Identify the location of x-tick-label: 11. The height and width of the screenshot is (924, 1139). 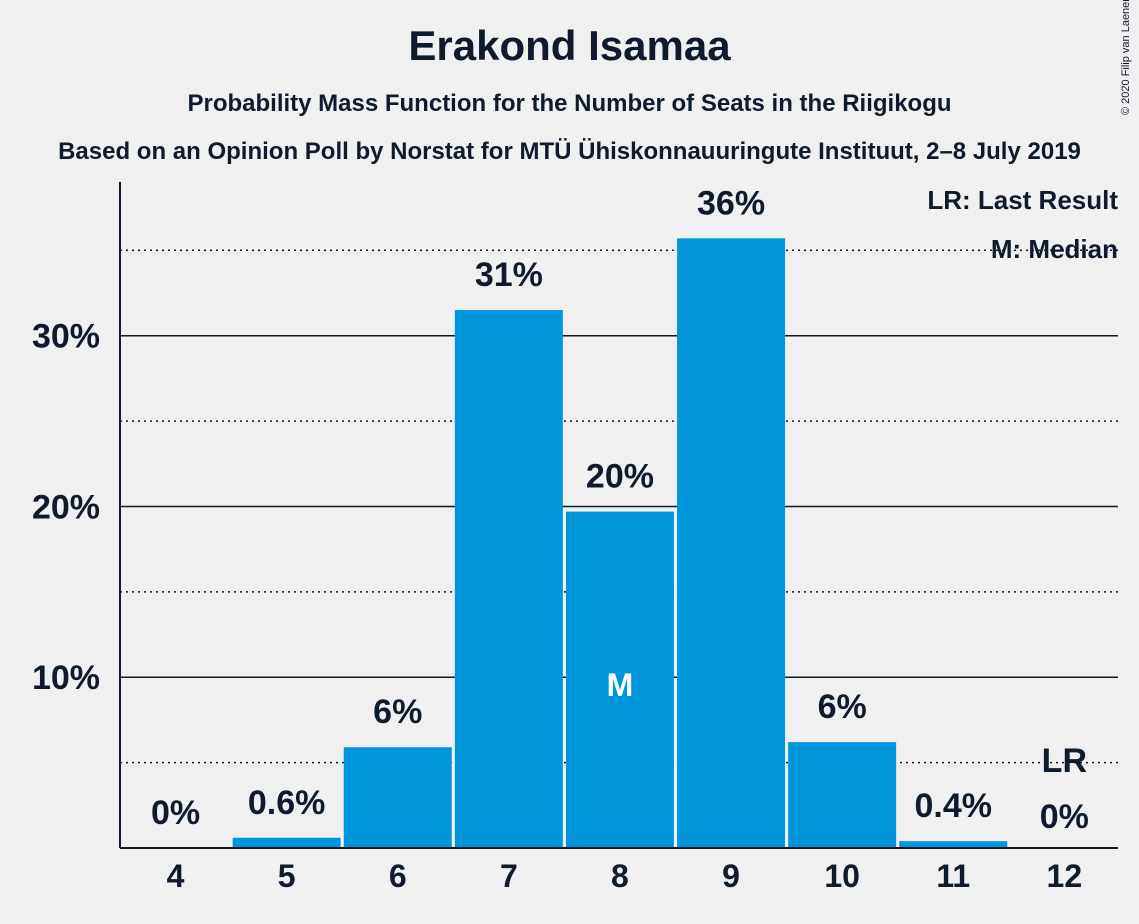
(953, 876).